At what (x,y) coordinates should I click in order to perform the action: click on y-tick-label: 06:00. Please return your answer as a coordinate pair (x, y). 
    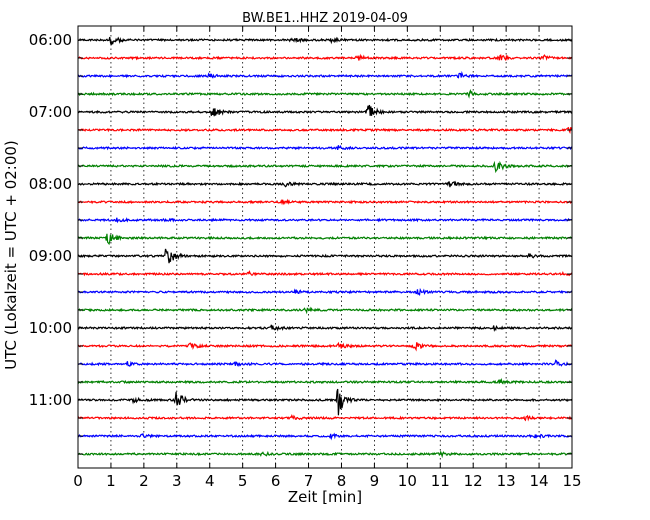
    Looking at the image, I should click on (50, 40).